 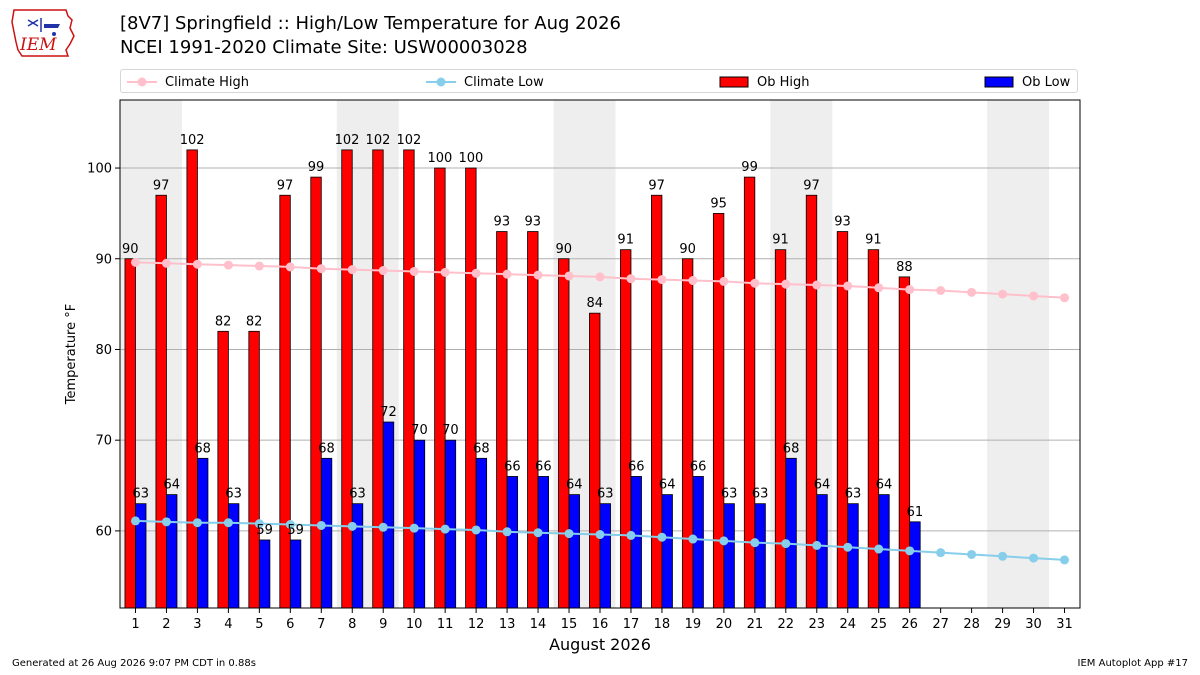 I want to click on y-tick-label-60: 60, so click(x=103, y=531).